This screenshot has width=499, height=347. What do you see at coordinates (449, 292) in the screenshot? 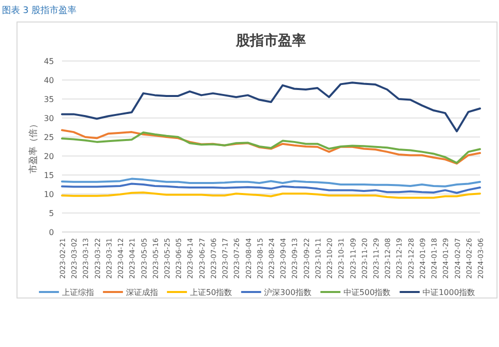
I see `legend-label: 中证1000指数` at bounding box center [449, 292].